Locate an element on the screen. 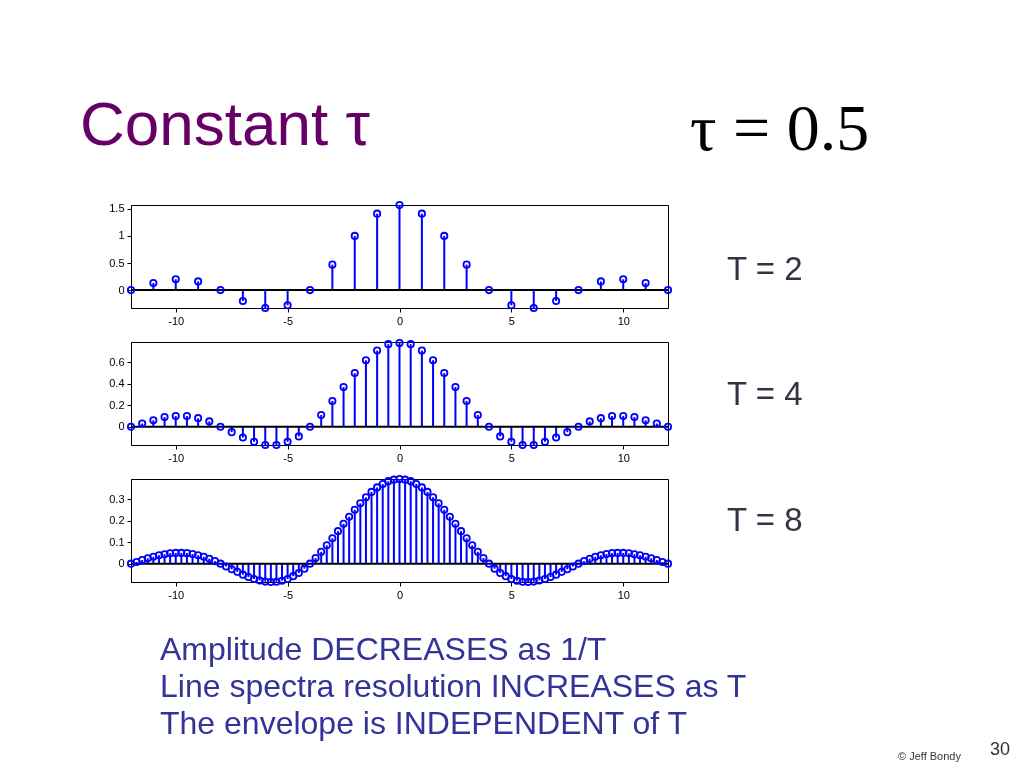  y-tick-label: 0.5 is located at coordinates (117, 262).